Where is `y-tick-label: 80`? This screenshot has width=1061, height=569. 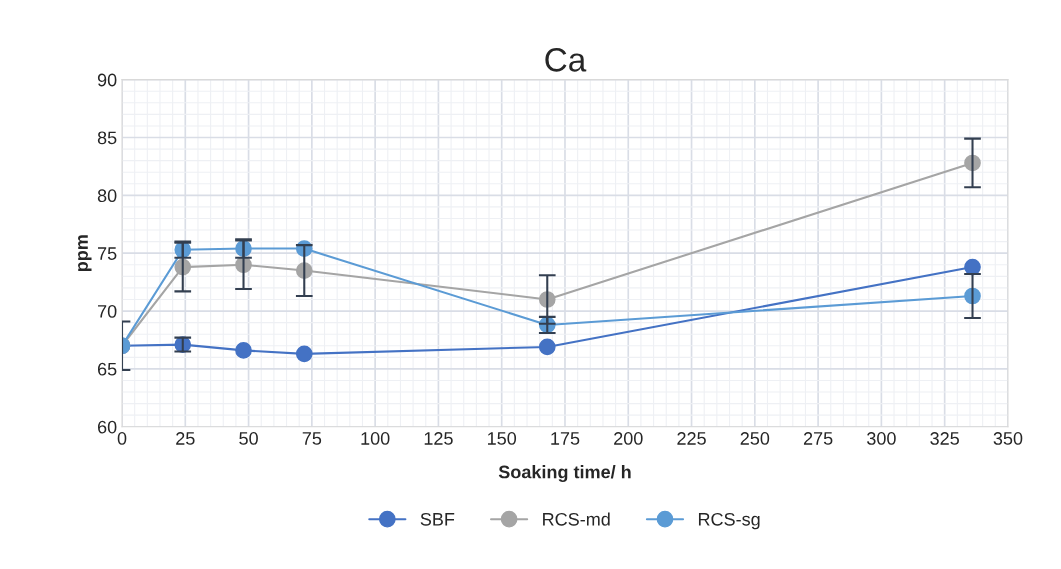
y-tick-label: 80 is located at coordinates (107, 196).